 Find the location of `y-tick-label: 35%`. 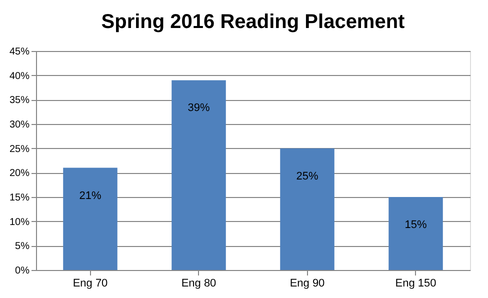

y-tick-label: 35% is located at coordinates (19, 100).